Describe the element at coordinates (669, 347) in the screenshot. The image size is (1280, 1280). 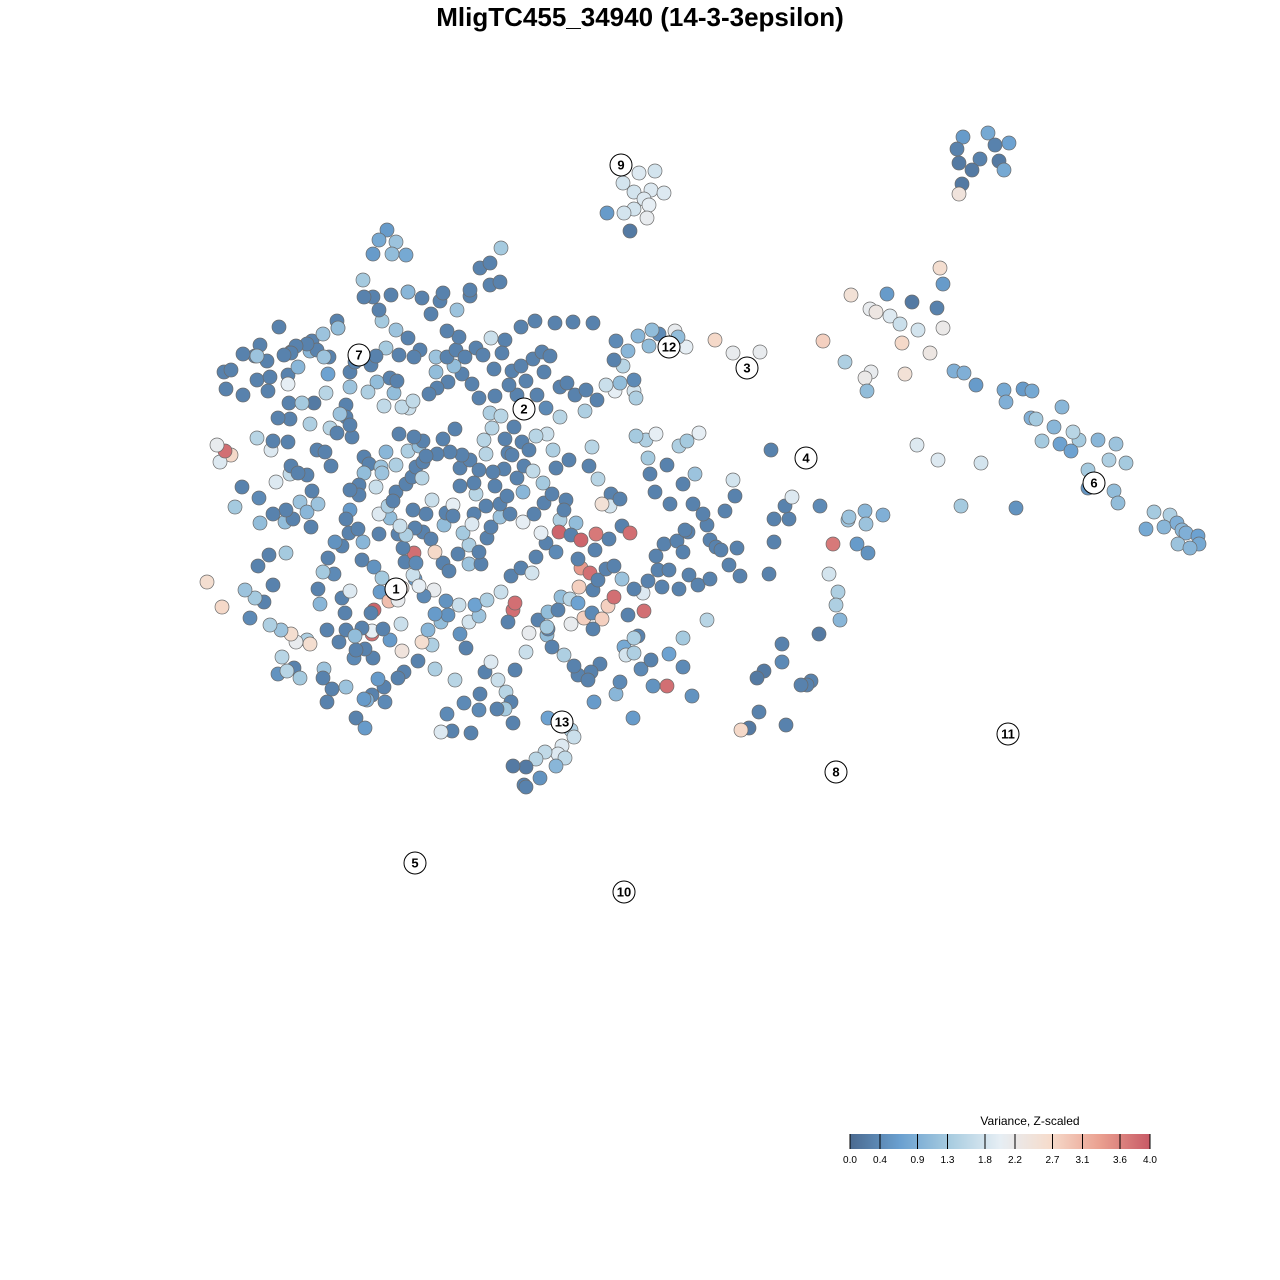
I see `cluster-label-12: 12` at that location.